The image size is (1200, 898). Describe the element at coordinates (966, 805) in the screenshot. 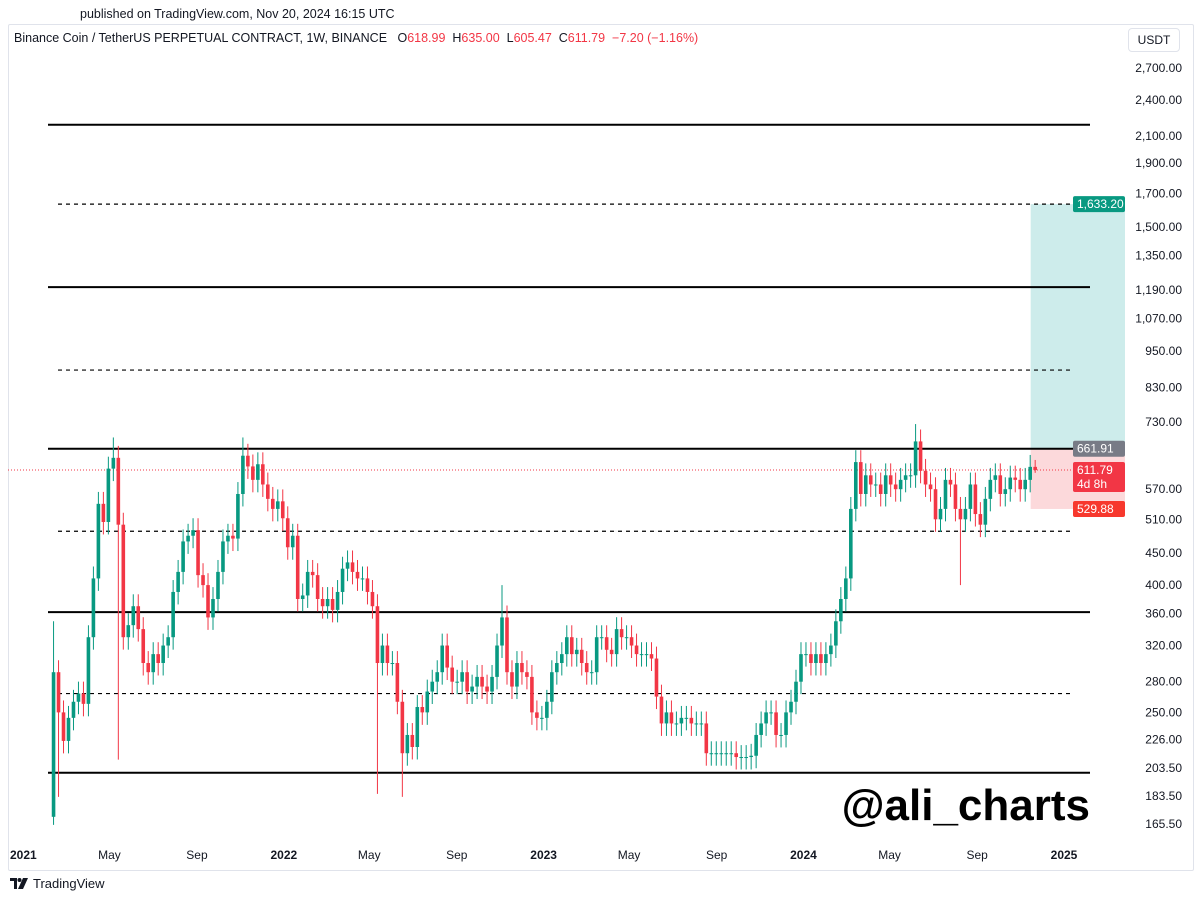

I see `watermark: @ali_charts` at that location.